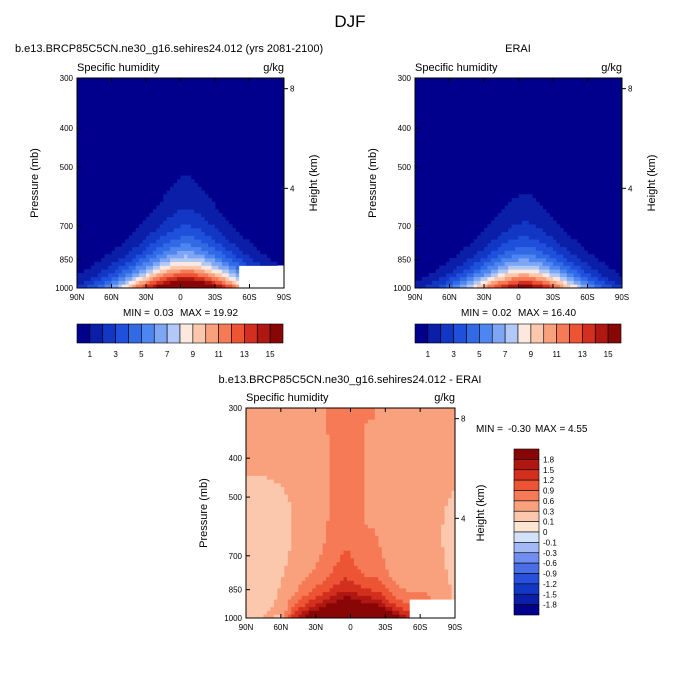 The height and width of the screenshot is (700, 700). What do you see at coordinates (449, 297) in the screenshot?
I see `x-tick-label: 60N` at bounding box center [449, 297].